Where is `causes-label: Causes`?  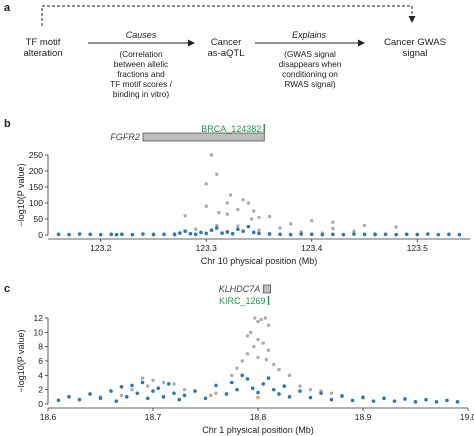
causes-label: Causes is located at coordinates (141, 35).